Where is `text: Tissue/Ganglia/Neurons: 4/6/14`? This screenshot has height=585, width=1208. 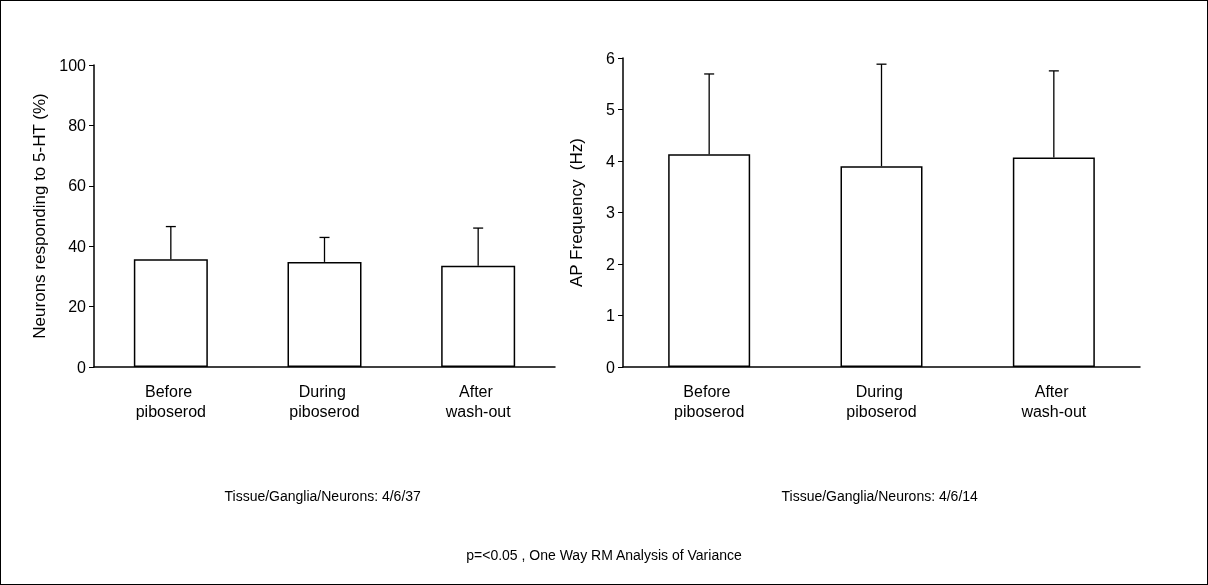 text: Tissue/Ganglia/Neurons: 4/6/14 is located at coordinates (880, 496).